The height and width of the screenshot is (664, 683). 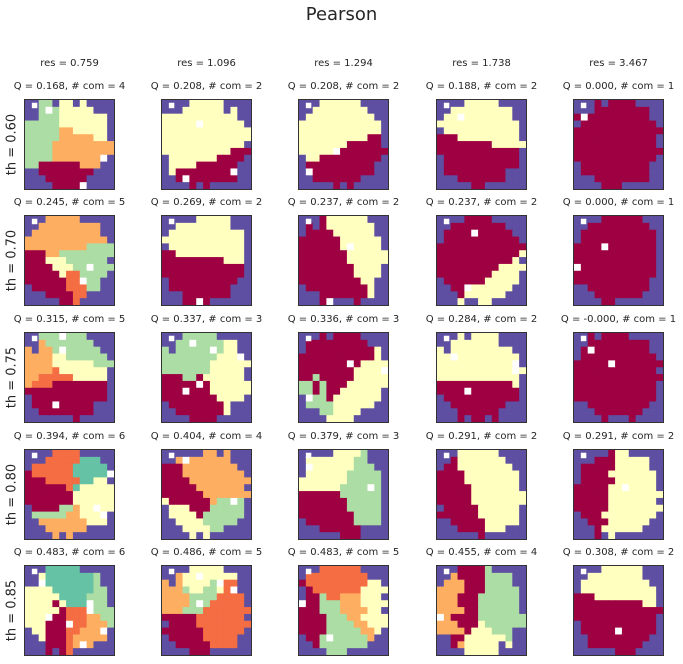 I want to click on heatmap-panel-r5-c2, so click(x=206, y=610).